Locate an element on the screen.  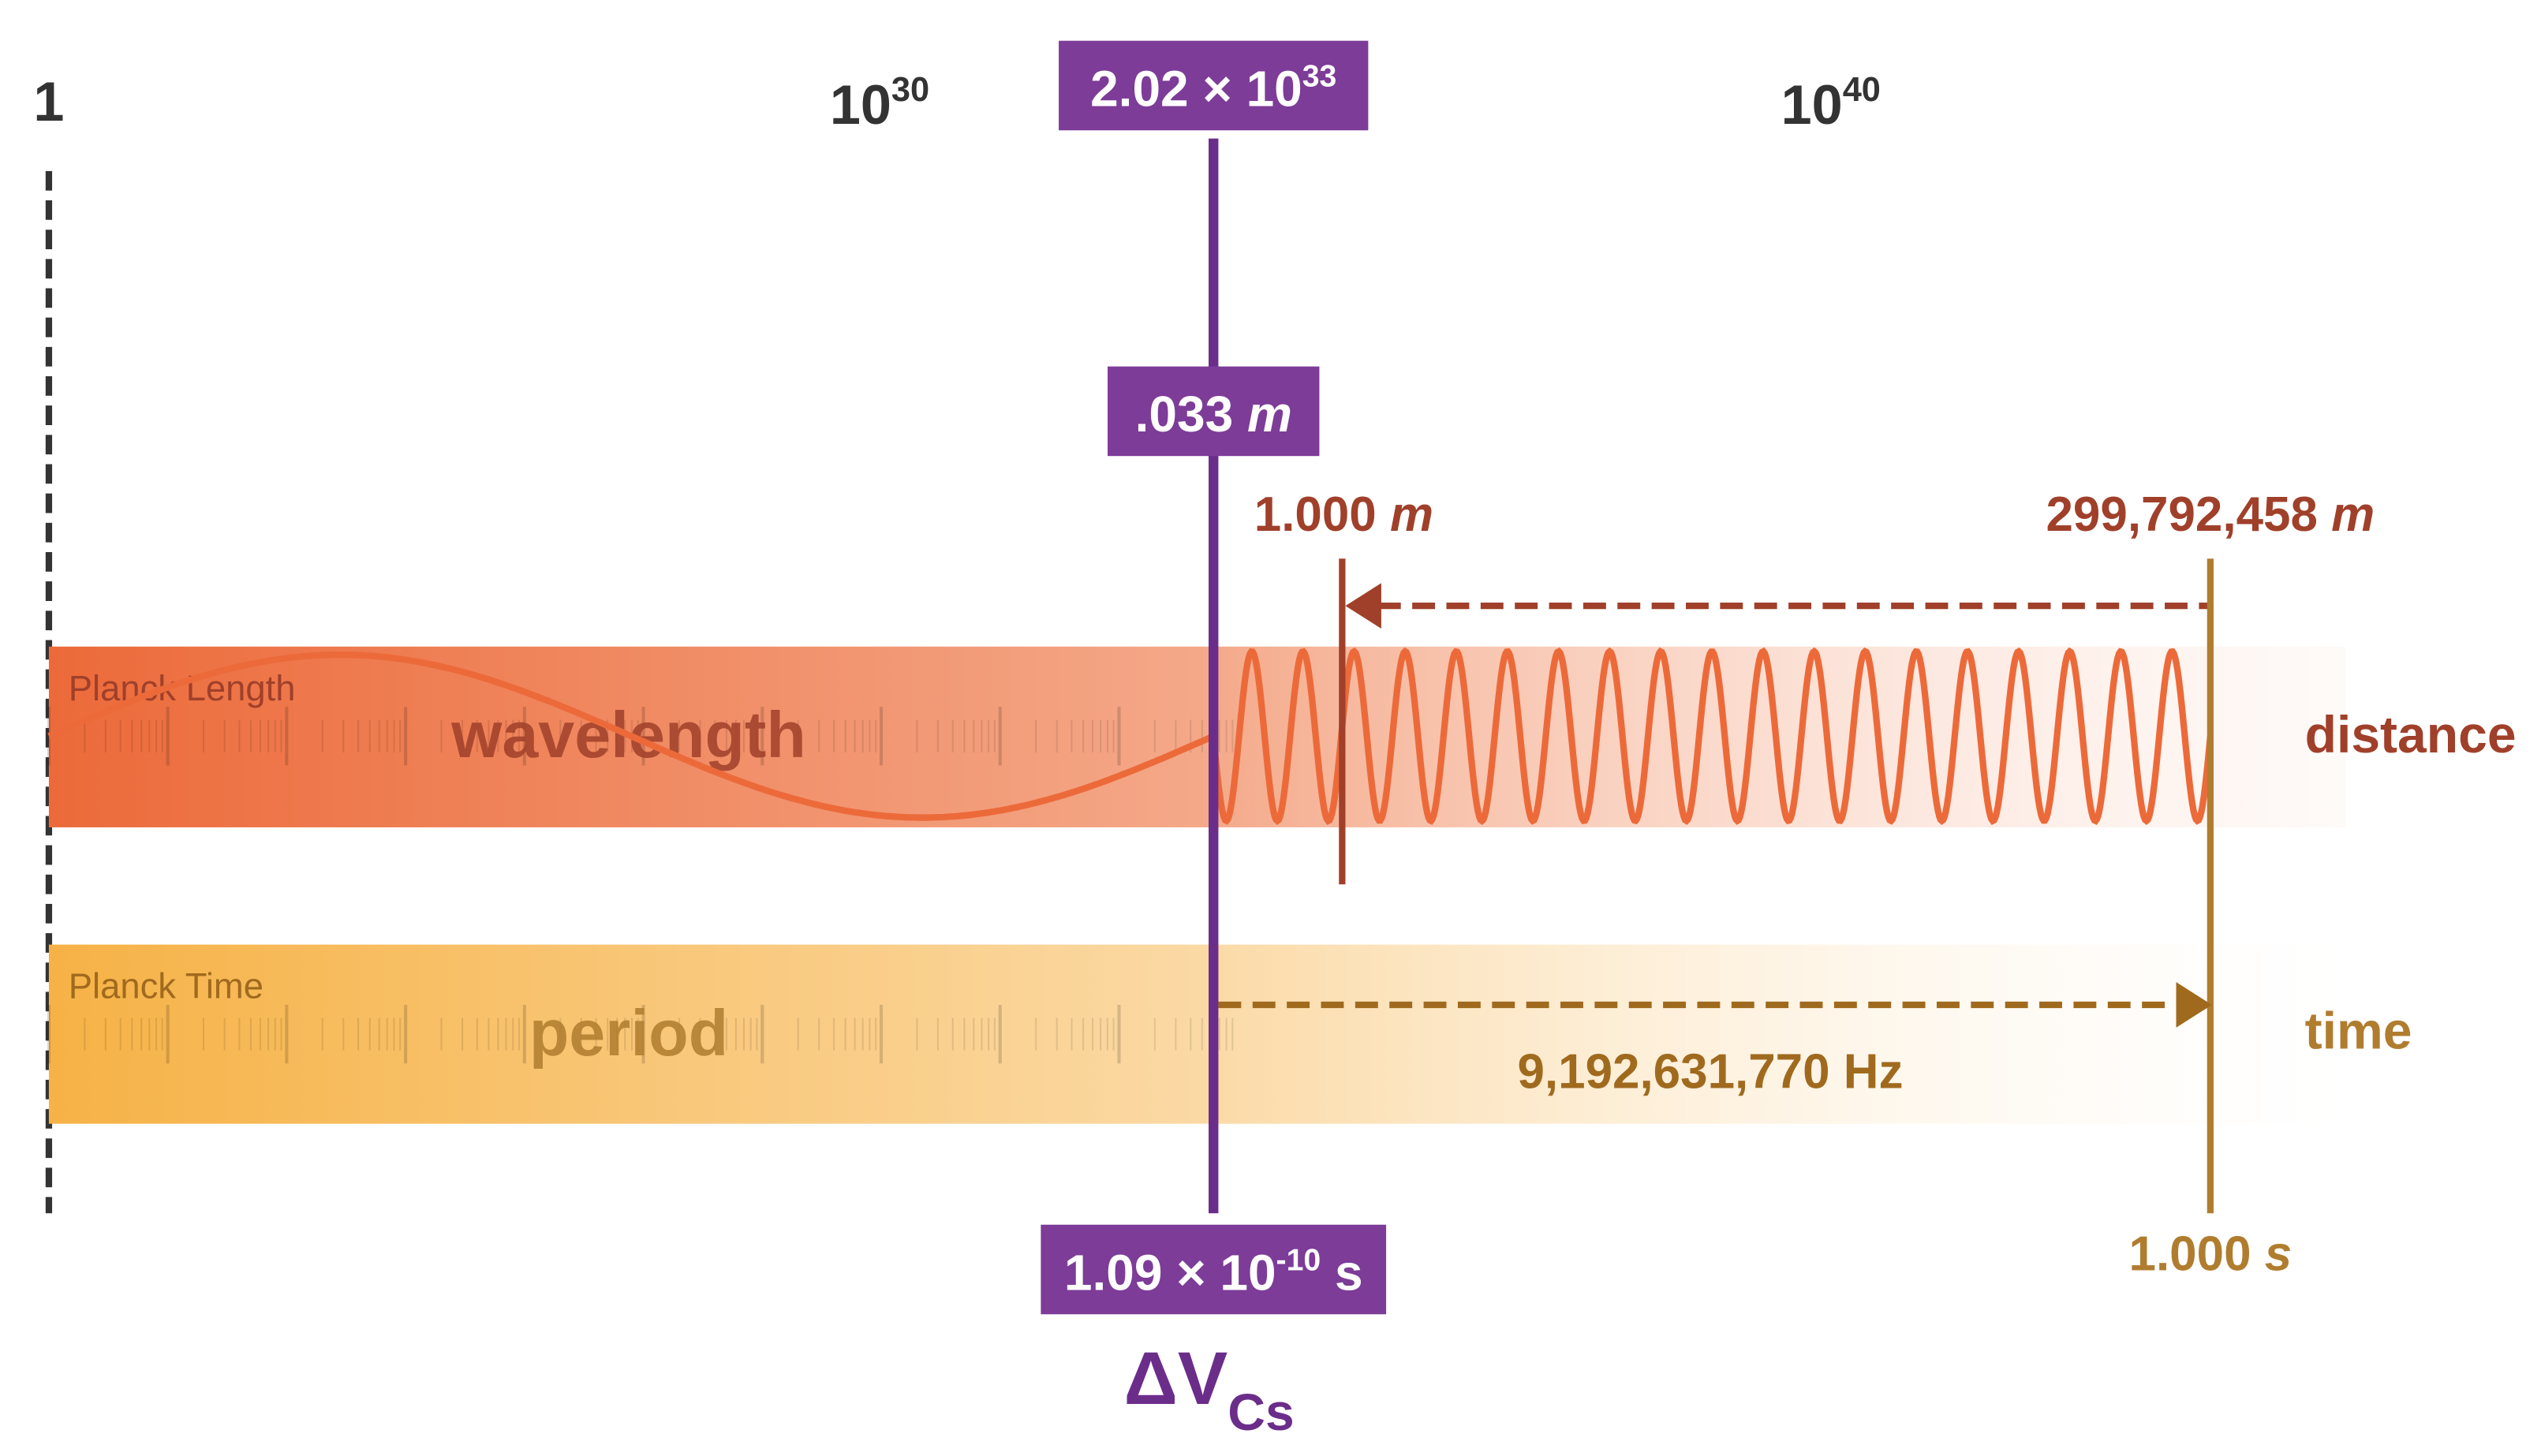
scale-label: 1030 is located at coordinates (879, 103).